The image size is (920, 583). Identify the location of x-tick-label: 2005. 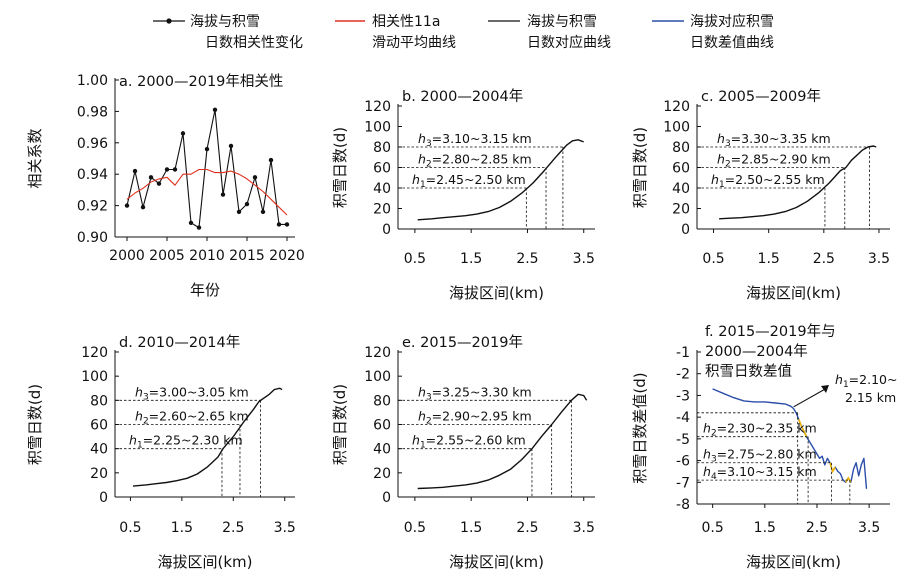
(167, 256).